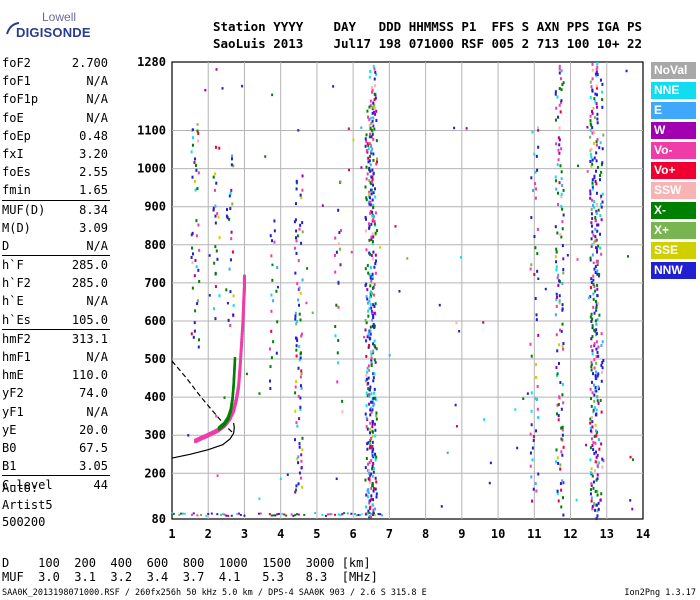 Image resolution: width=700 pixels, height=600 pixels. I want to click on param-name: foE, so click(13, 117).